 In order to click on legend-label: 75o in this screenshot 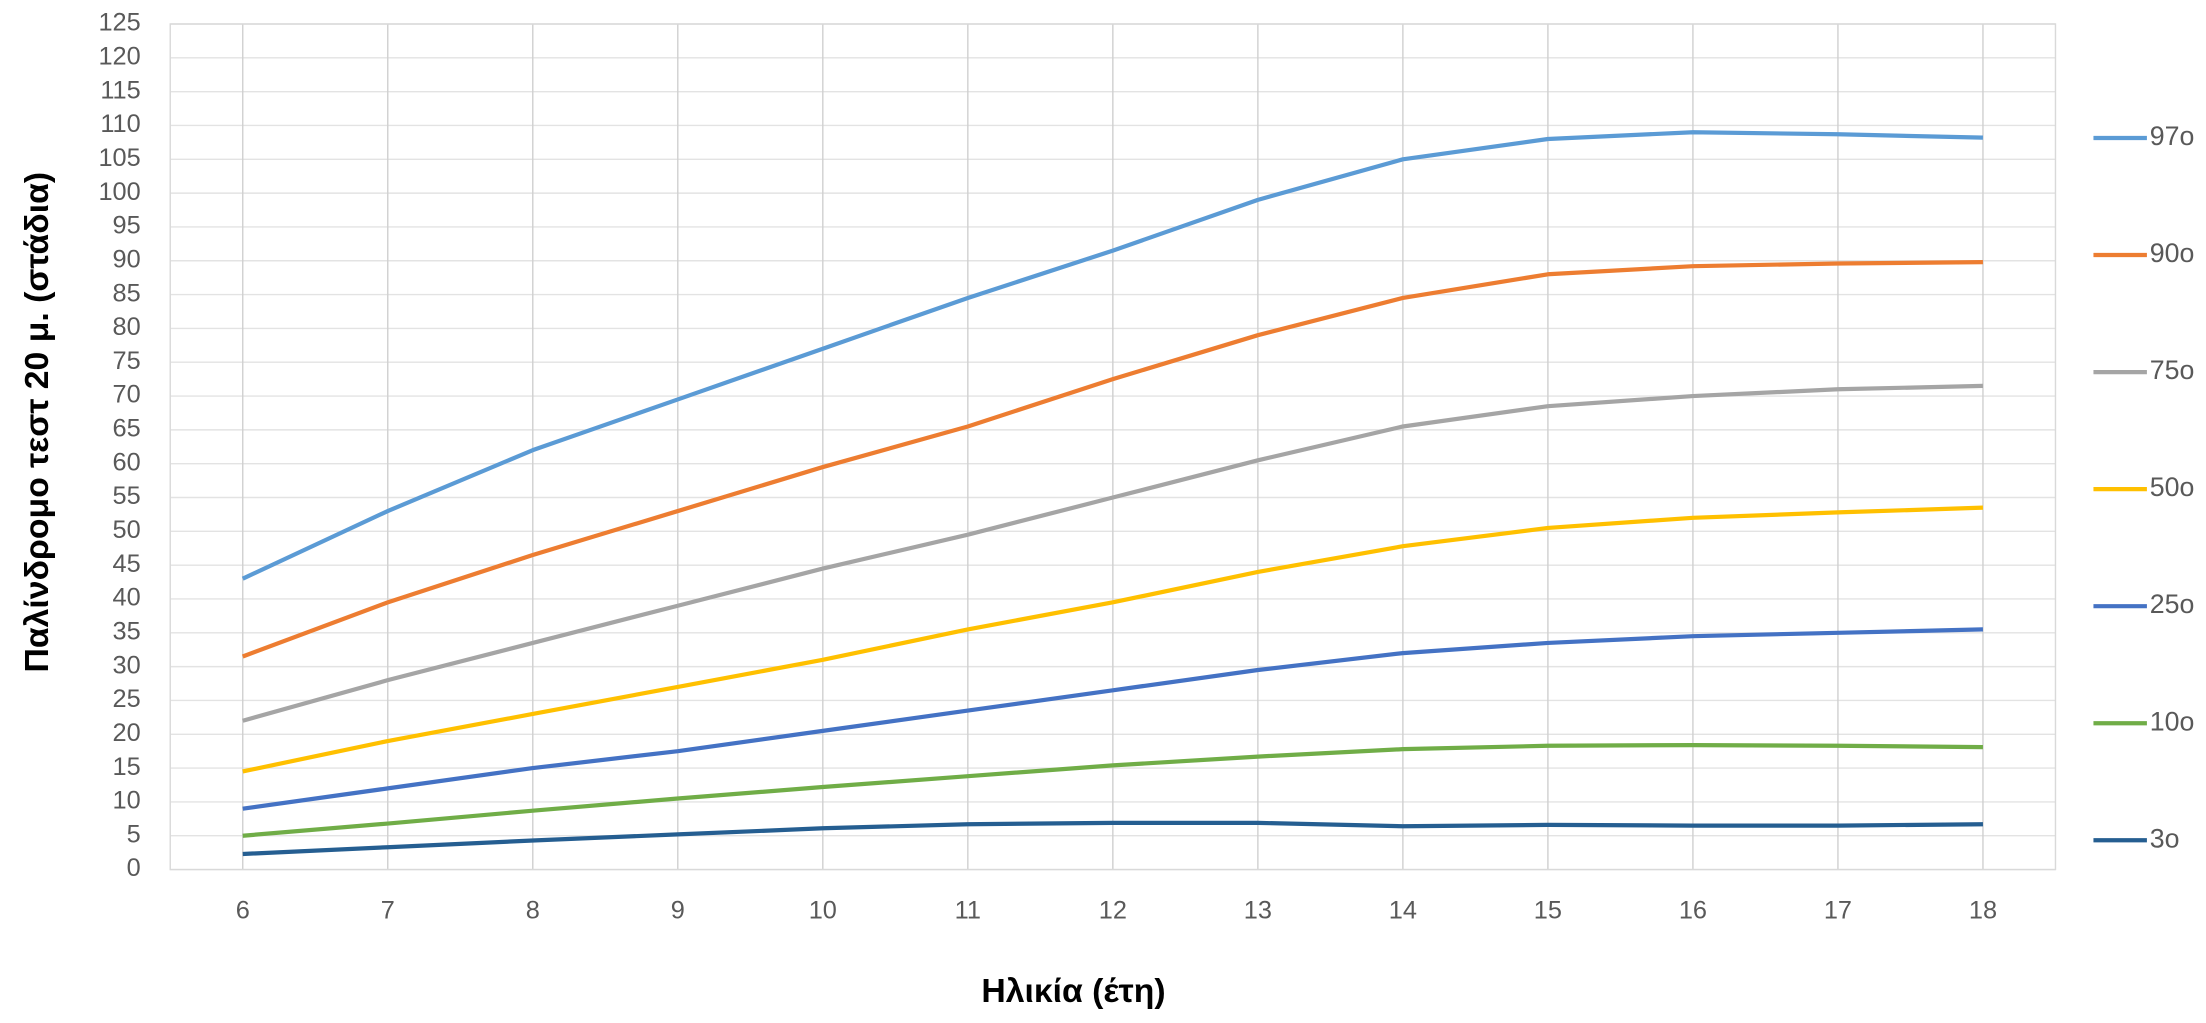, I will do `click(2172, 370)`.